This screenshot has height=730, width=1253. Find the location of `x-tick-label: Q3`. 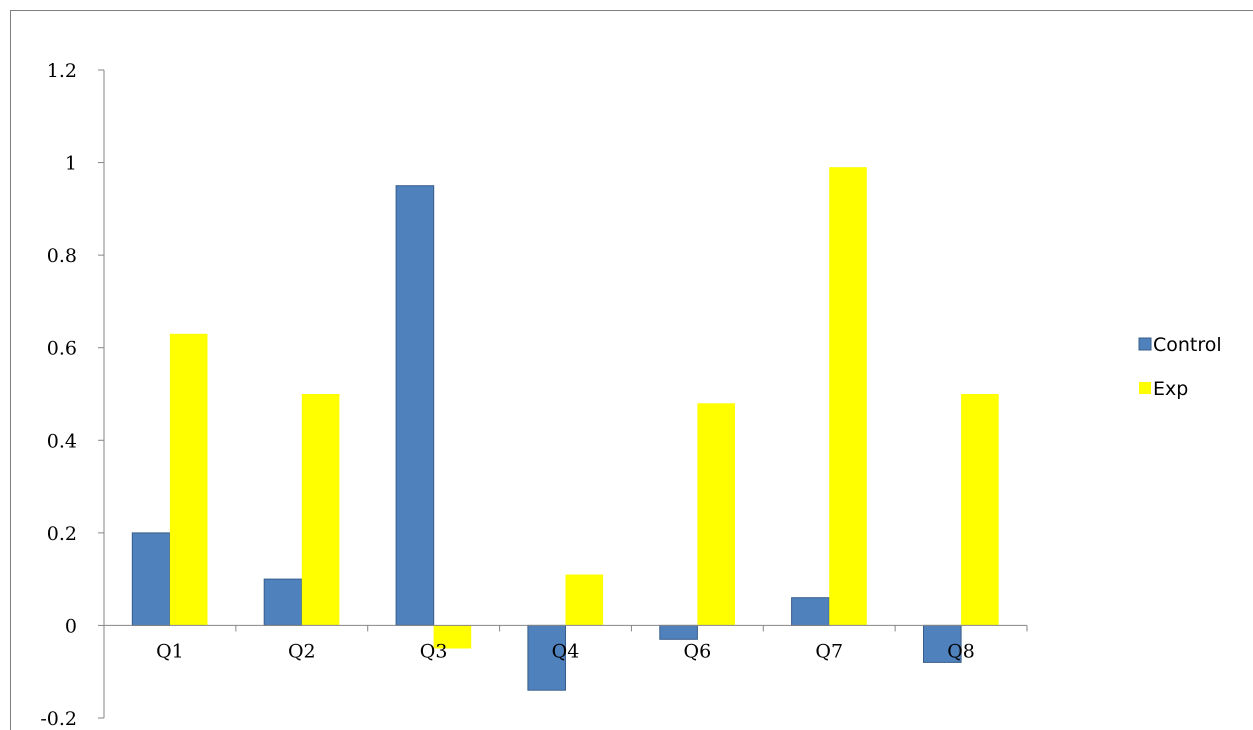

x-tick-label: Q3 is located at coordinates (434, 651).